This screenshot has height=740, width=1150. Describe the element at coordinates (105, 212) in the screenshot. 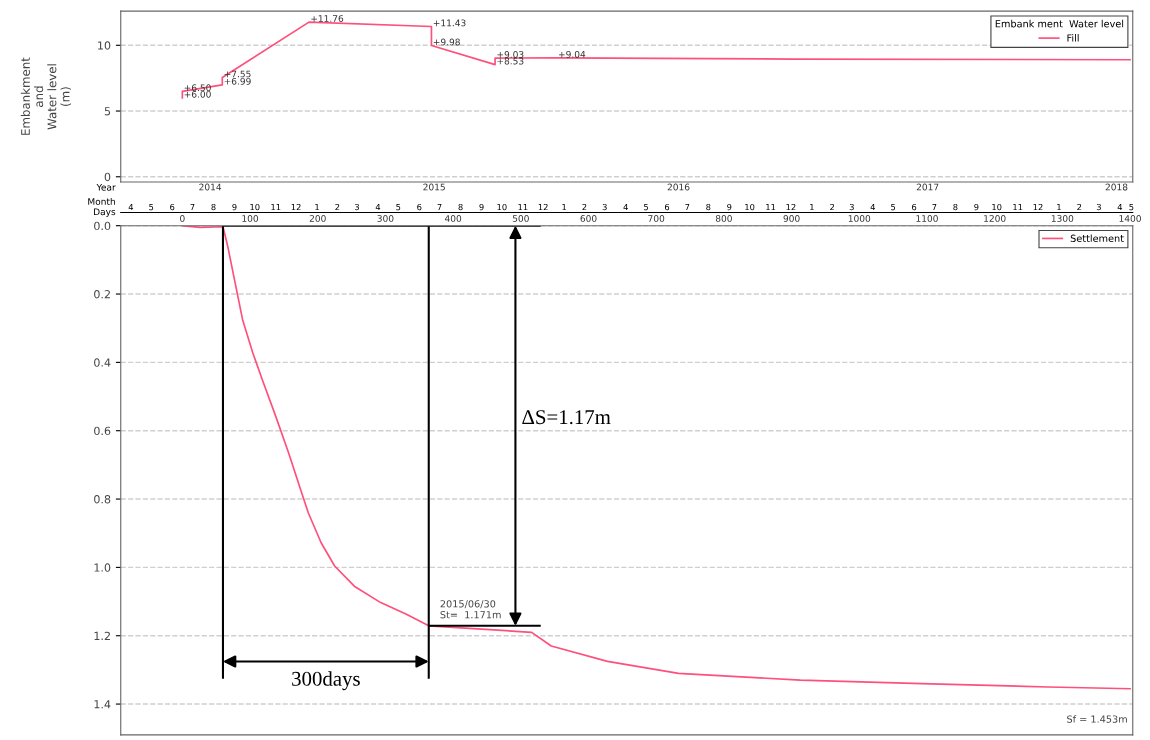

I see `x-axis-title: Days` at that location.